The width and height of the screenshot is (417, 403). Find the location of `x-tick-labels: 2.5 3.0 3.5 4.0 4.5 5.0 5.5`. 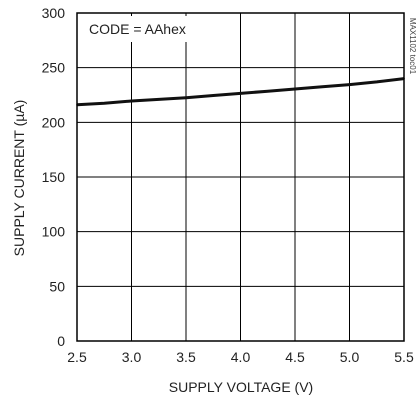

x-tick-labels: 2.5 3.0 3.5 4.0 4.5 5.0 5.5 is located at coordinates (240, 357).